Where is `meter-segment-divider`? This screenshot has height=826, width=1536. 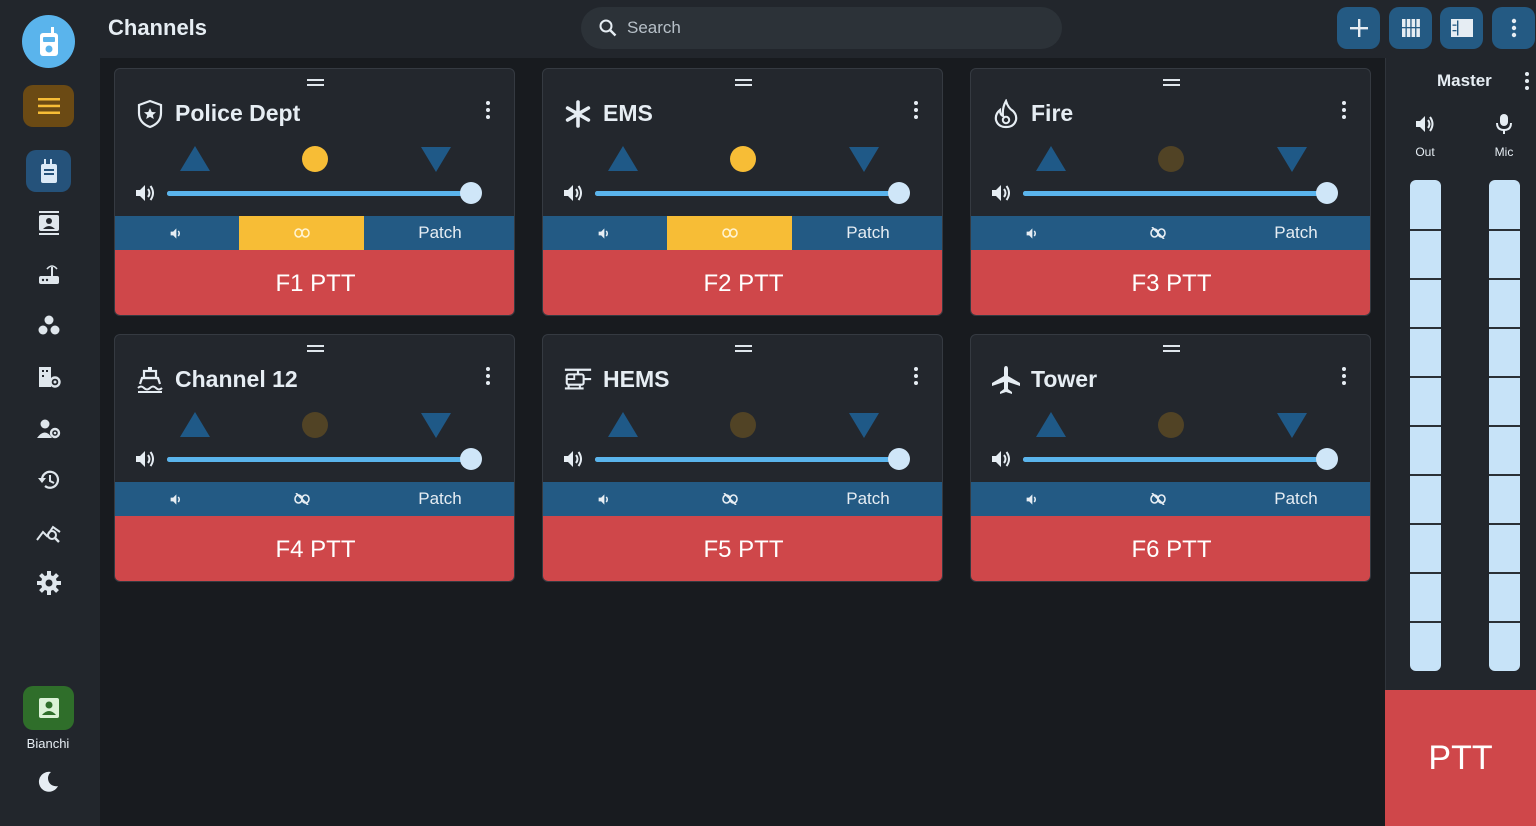
meter-segment-divider is located at coordinates (1425, 426).